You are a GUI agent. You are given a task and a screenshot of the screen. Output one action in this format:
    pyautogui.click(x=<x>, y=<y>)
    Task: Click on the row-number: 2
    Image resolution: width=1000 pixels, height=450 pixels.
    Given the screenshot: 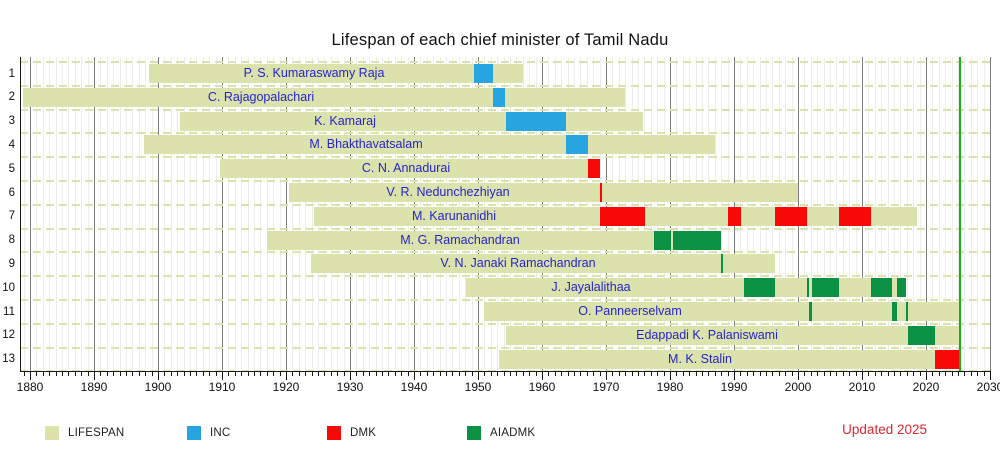 What is the action you would take?
    pyautogui.click(x=11, y=97)
    